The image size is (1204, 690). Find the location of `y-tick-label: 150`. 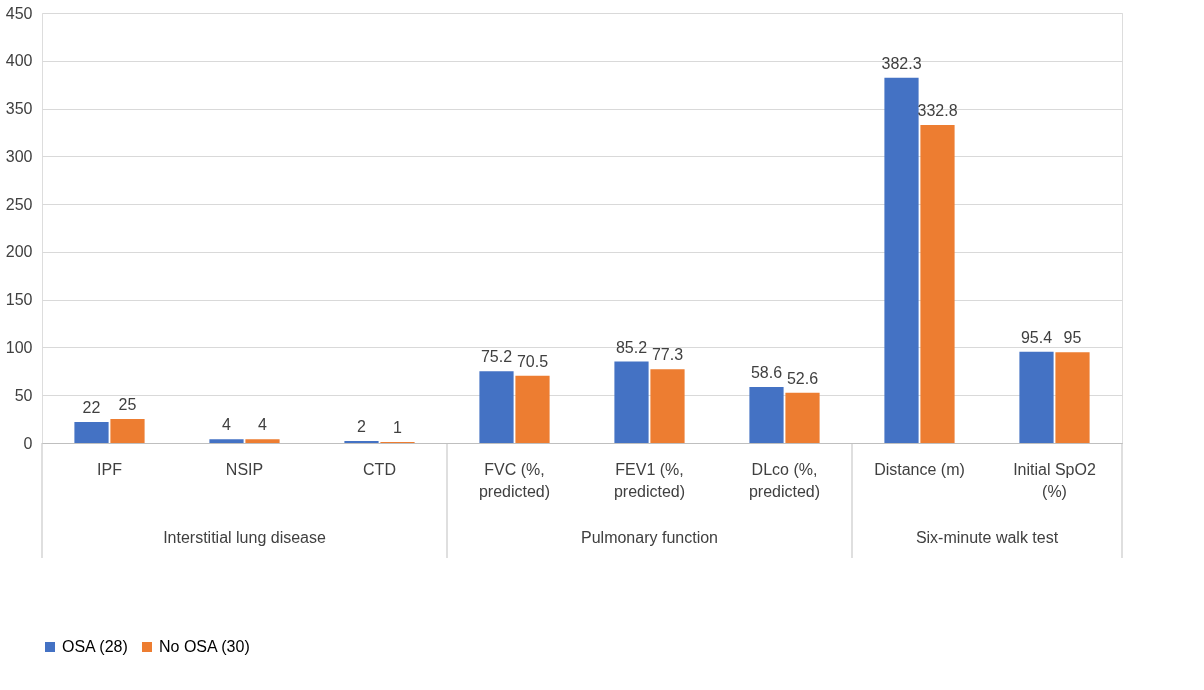

y-tick-label: 150 is located at coordinates (19, 300).